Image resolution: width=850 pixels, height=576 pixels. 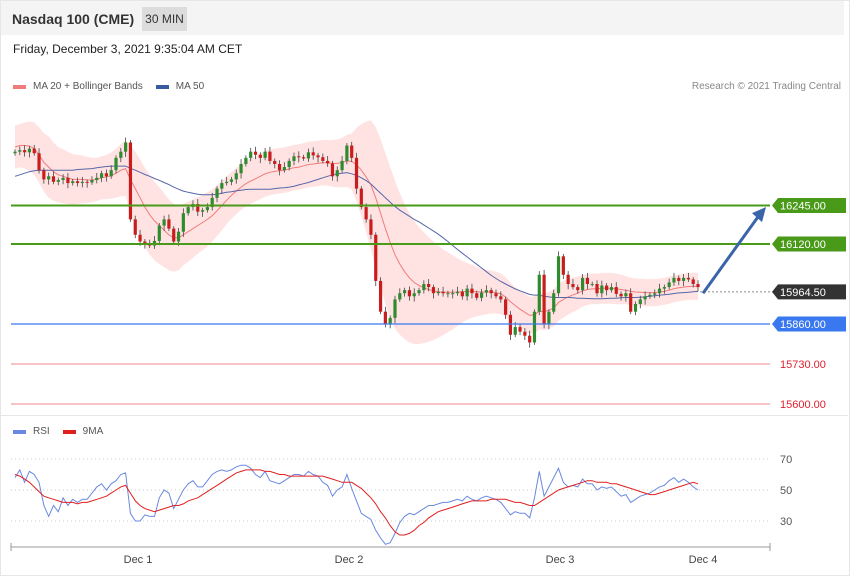 I want to click on copyright-text: Research © 2021 Trading Central, so click(x=766, y=86).